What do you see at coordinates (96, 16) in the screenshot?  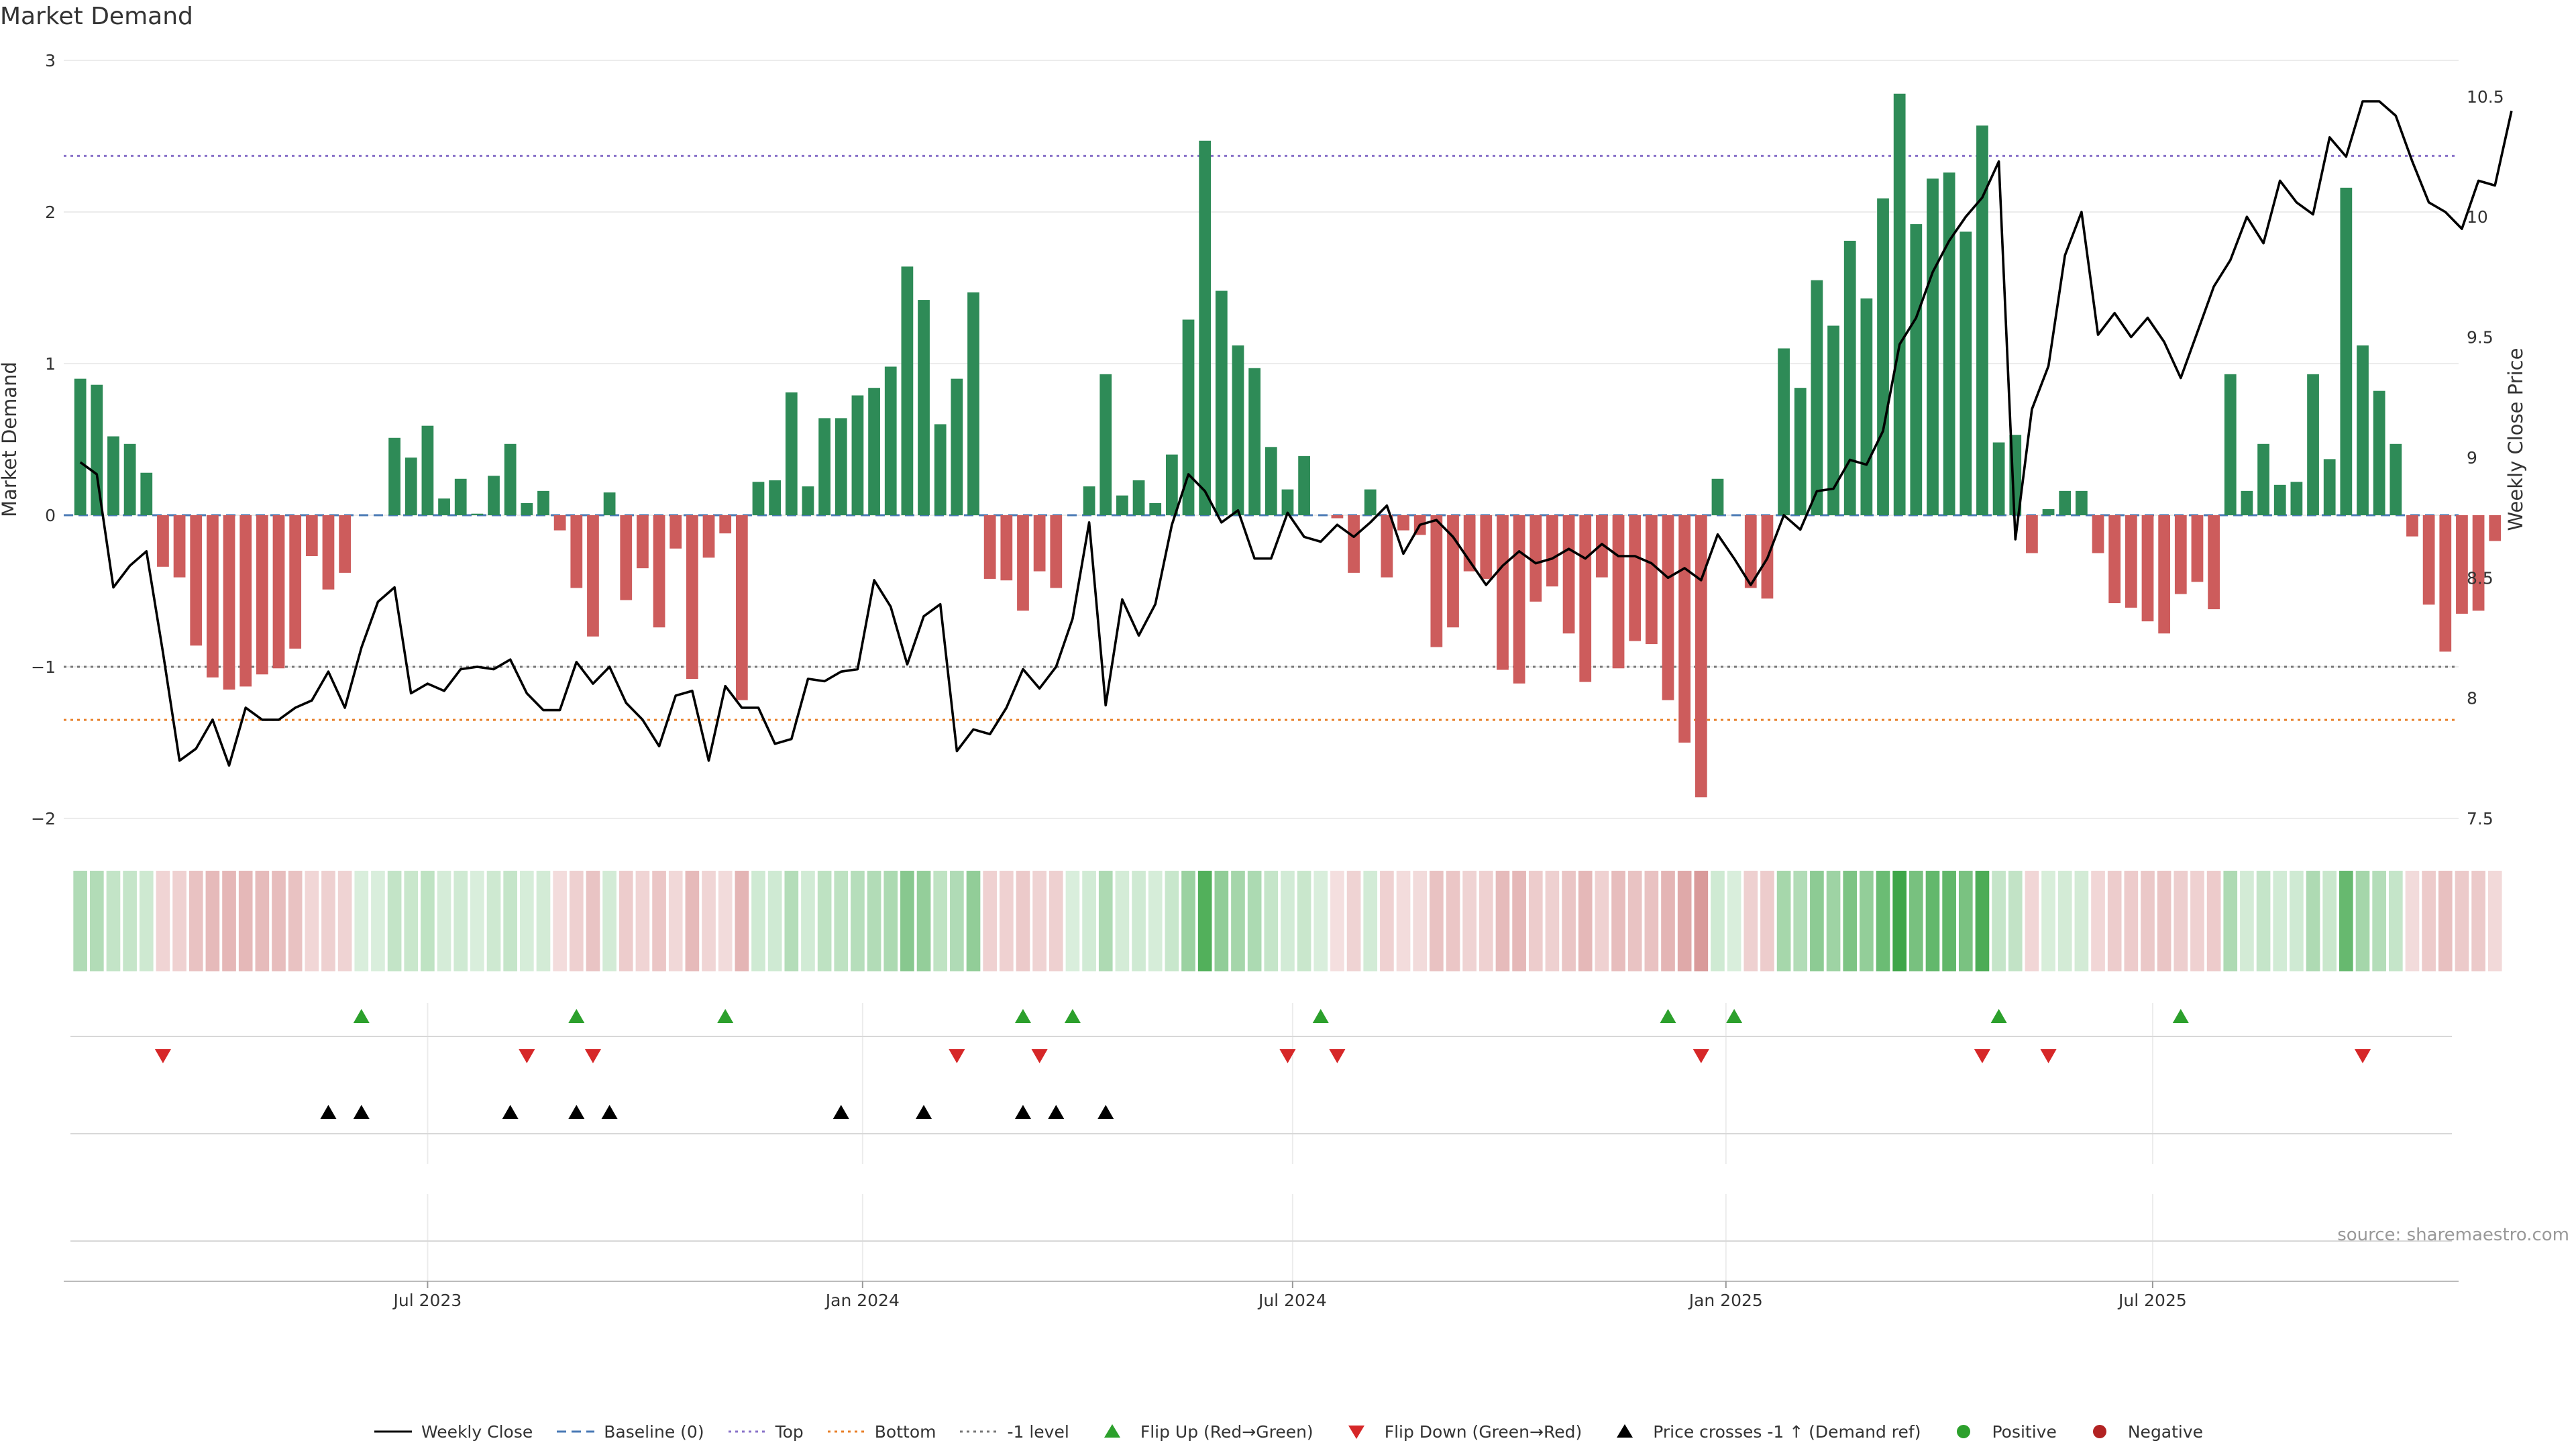 I see `chart-title: Market Demand` at bounding box center [96, 16].